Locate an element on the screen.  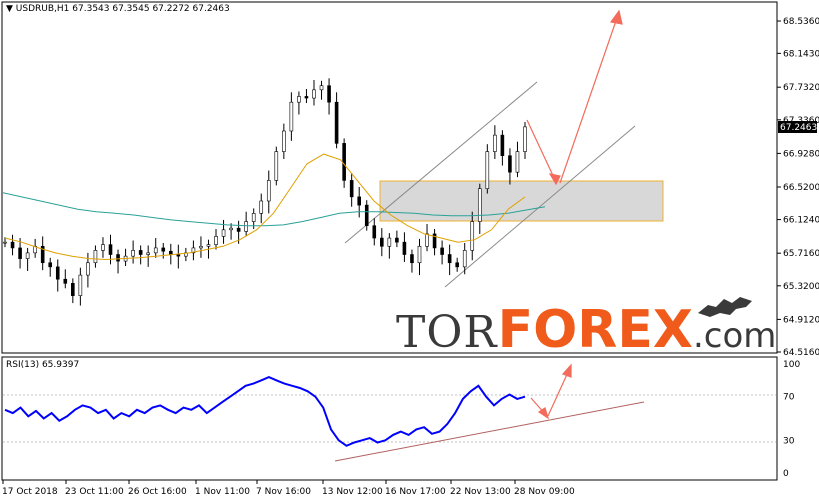
price-tick-label: 67.7320 is located at coordinates (801, 88).